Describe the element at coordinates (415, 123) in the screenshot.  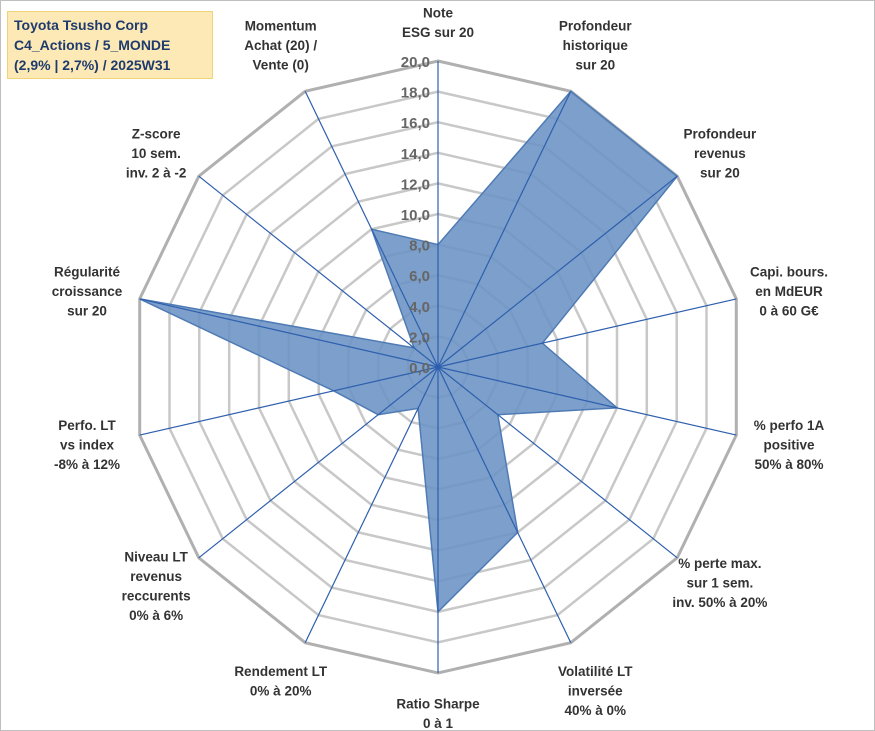
I see `tick-label-8: 16,0` at that location.